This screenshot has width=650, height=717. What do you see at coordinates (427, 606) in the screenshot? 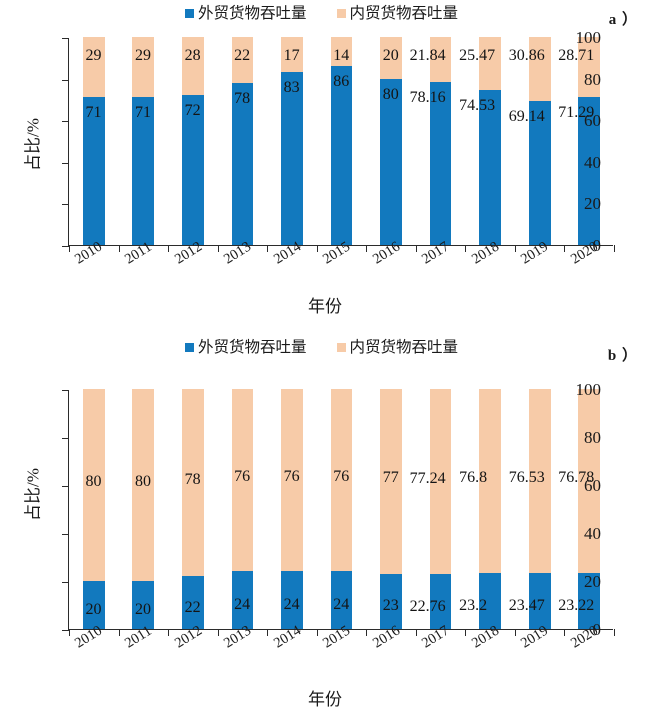
I see `bar-value-label-foreign-trade: 22.76` at bounding box center [427, 606].